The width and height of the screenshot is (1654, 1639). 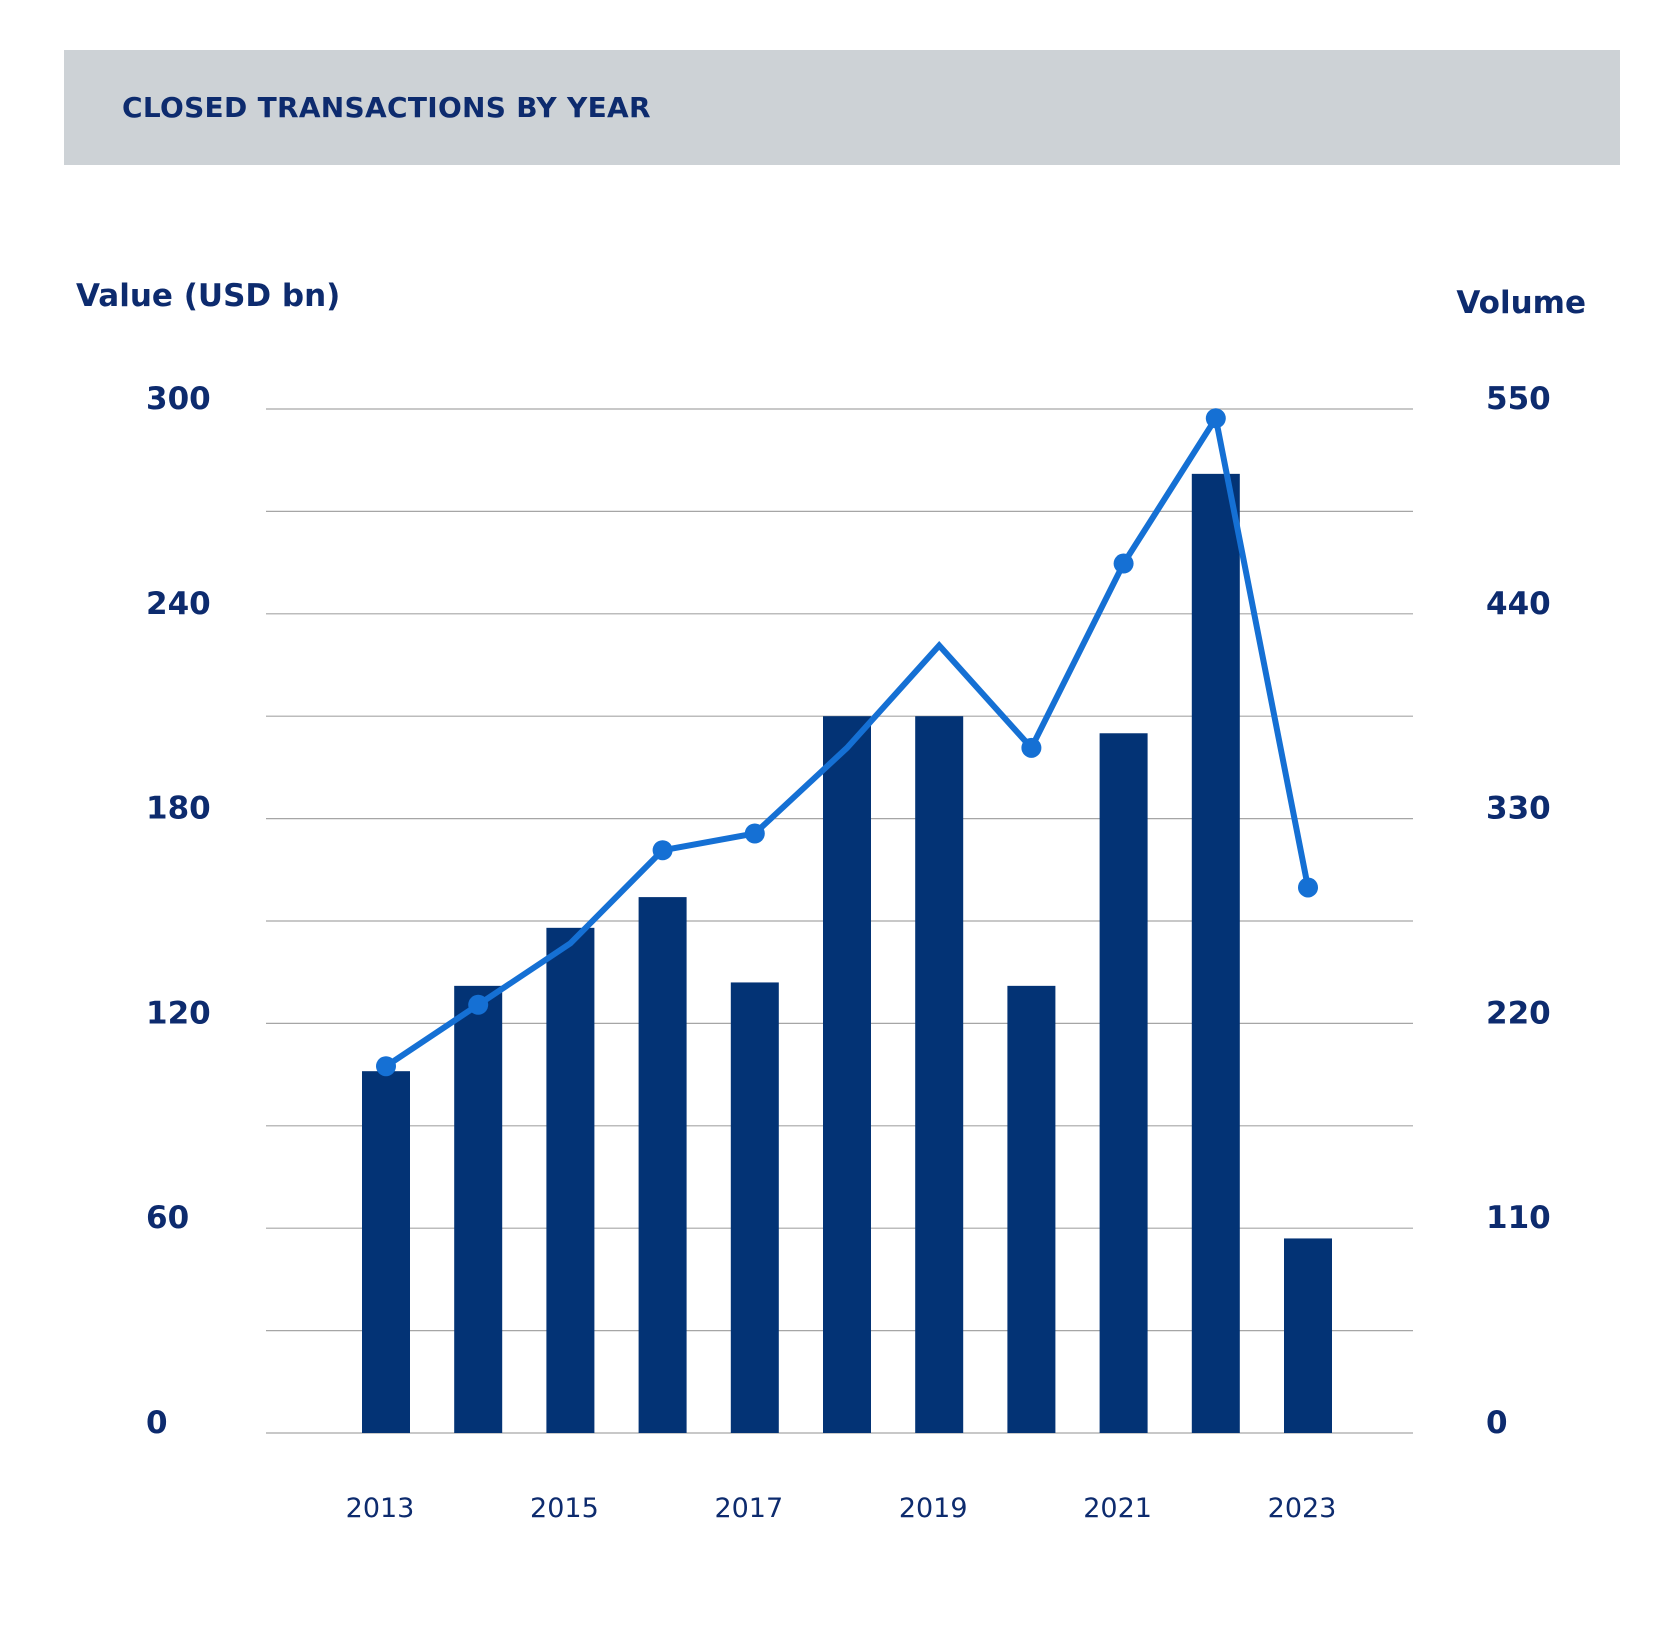 I want to click on x-tick-label: 2013, so click(x=380, y=1508).